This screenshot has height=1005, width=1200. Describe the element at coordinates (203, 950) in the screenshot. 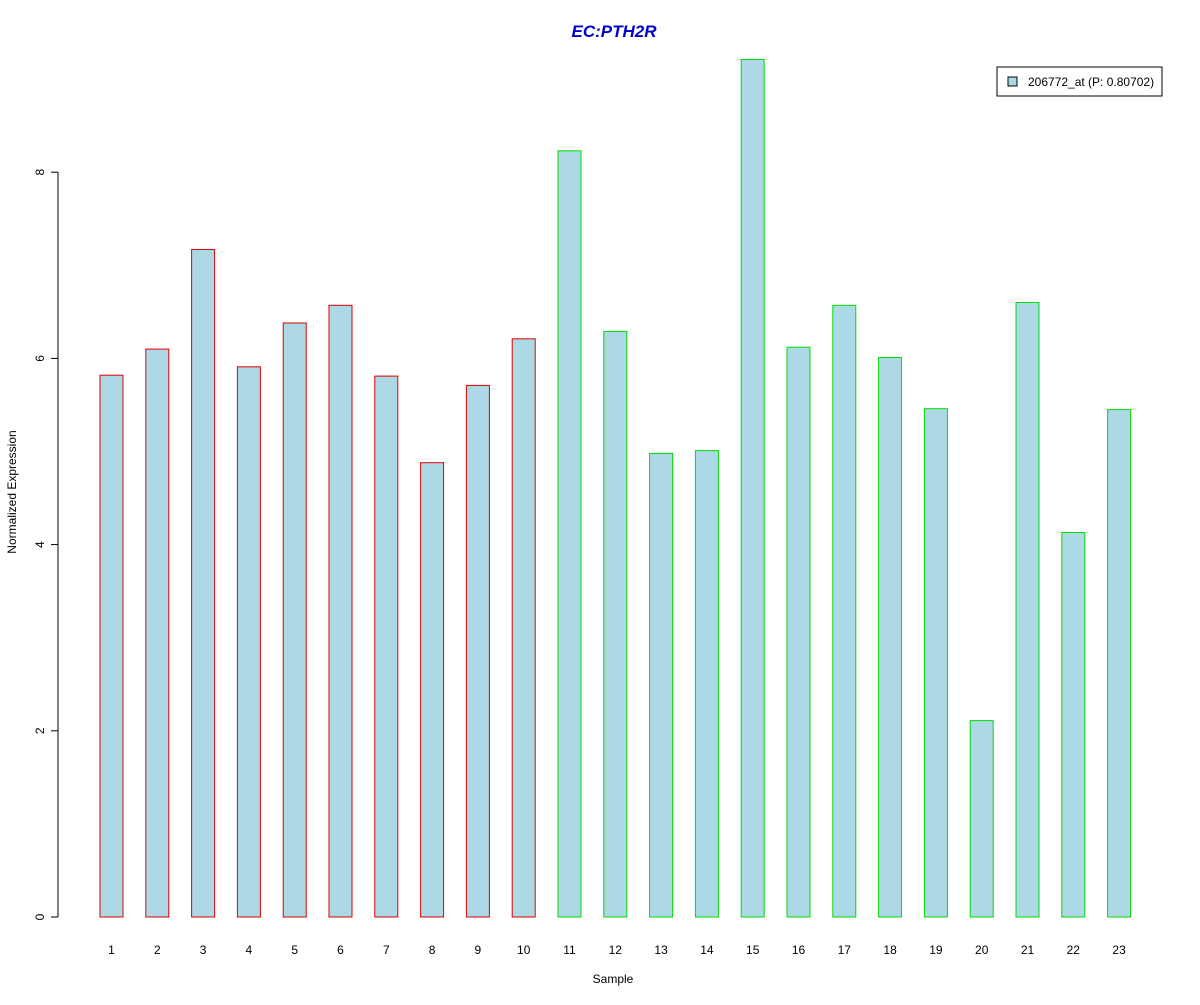

I see `x-tick-label-3: 3` at that location.